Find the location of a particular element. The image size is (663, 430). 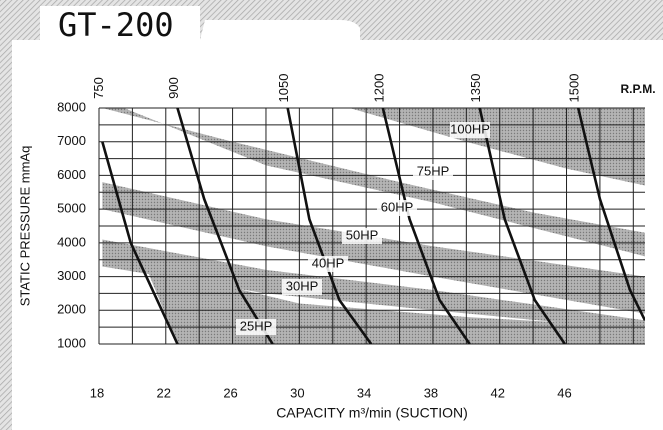

y-tick-label: 7000 is located at coordinates (71, 140).